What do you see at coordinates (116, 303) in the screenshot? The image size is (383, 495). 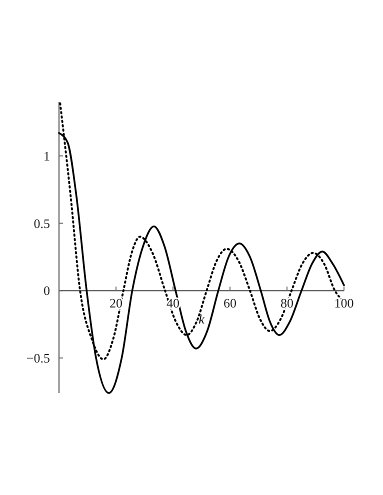 I see `x-tick-label: 20` at bounding box center [116, 303].